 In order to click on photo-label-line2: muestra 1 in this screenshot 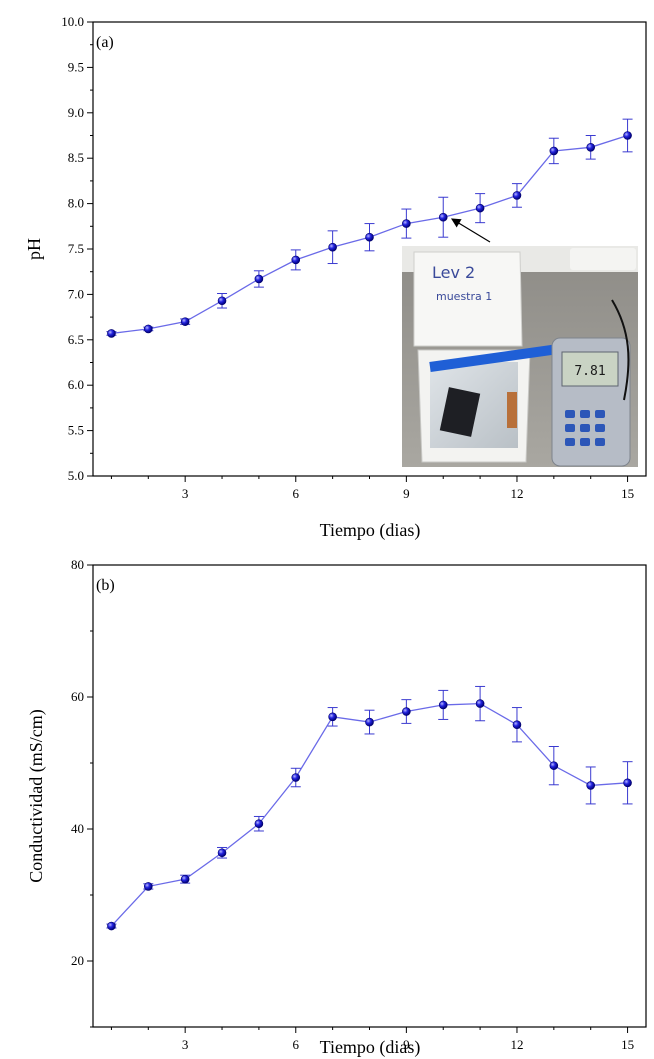, I will do `click(464, 296)`.